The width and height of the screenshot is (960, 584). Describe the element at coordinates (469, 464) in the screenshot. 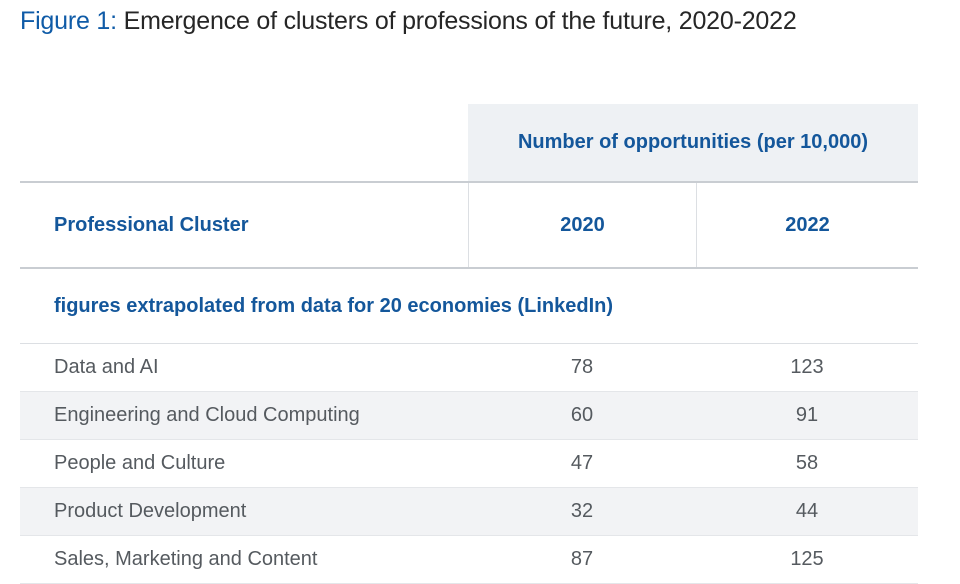

I see `table-row: People and Culture 47 58` at that location.